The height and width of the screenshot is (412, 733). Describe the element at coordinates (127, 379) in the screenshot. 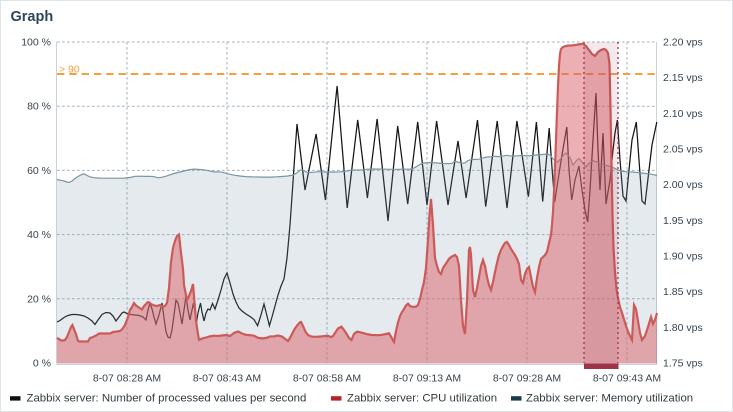

I see `svg-text: 8-07 08:28 AM` at that location.